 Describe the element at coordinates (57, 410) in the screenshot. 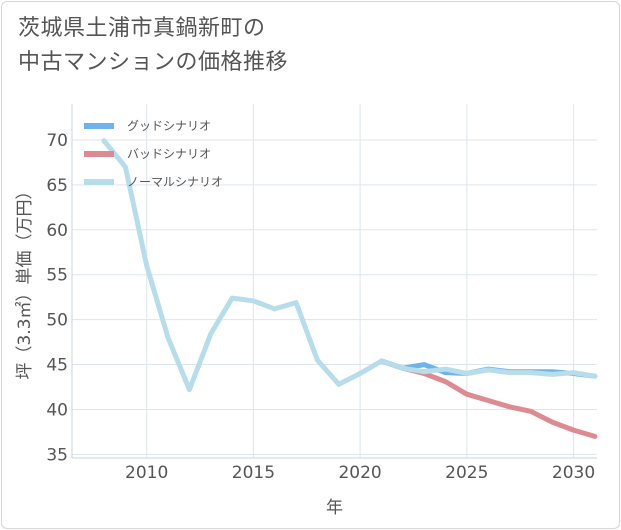

I see `y-tick-label: 40` at that location.